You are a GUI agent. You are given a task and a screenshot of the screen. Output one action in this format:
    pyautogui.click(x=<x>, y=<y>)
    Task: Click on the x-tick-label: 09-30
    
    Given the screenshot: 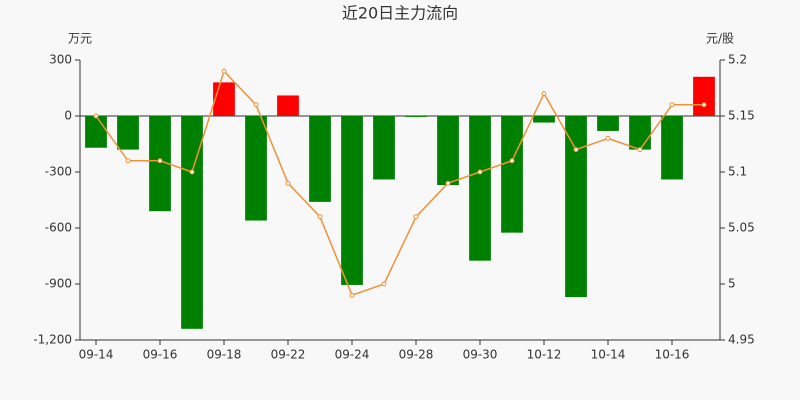 What is the action you would take?
    pyautogui.click(x=480, y=355)
    